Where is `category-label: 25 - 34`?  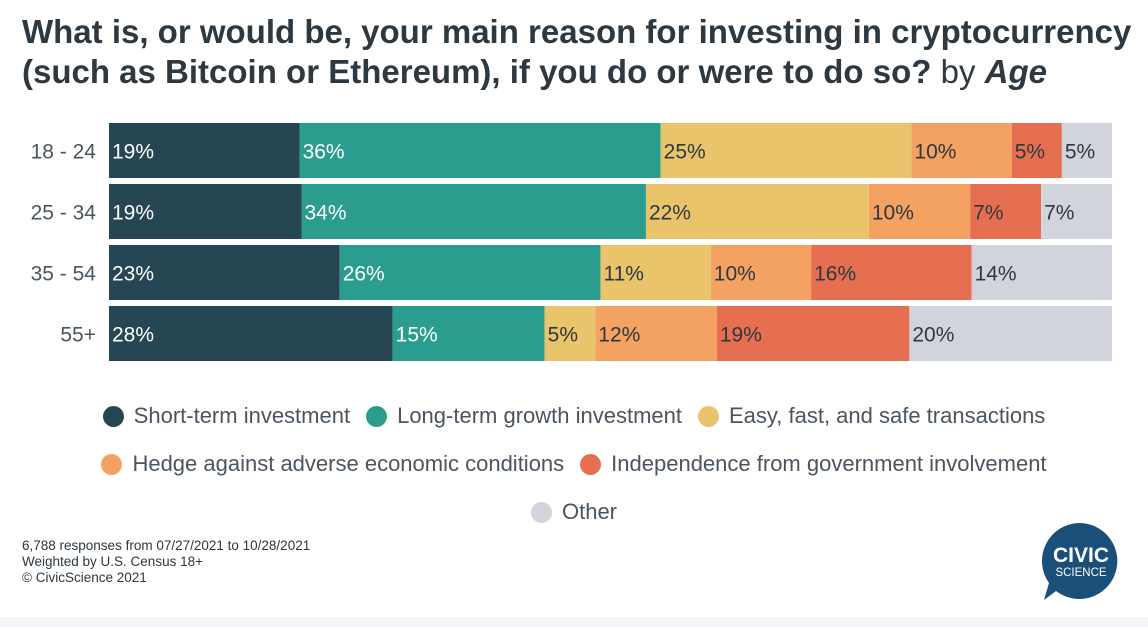
category-label: 25 - 34 is located at coordinates (64, 213).